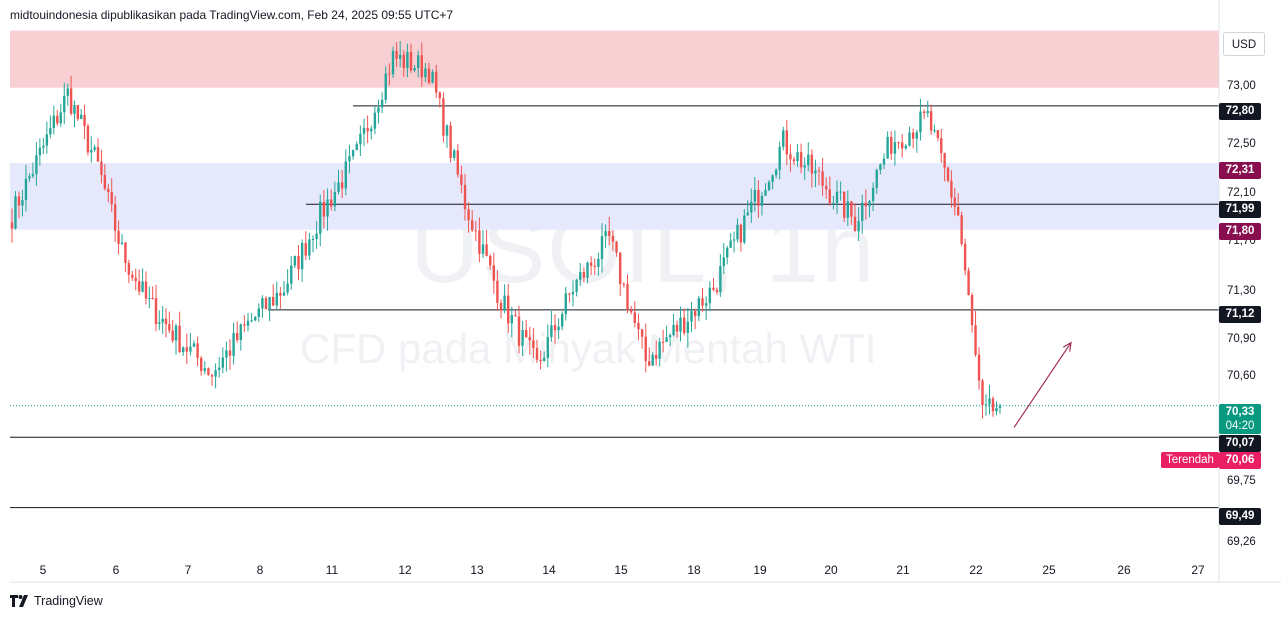  Describe the element at coordinates (1240, 516) in the screenshot. I see `level-tag-69-49: 69,49` at that location.